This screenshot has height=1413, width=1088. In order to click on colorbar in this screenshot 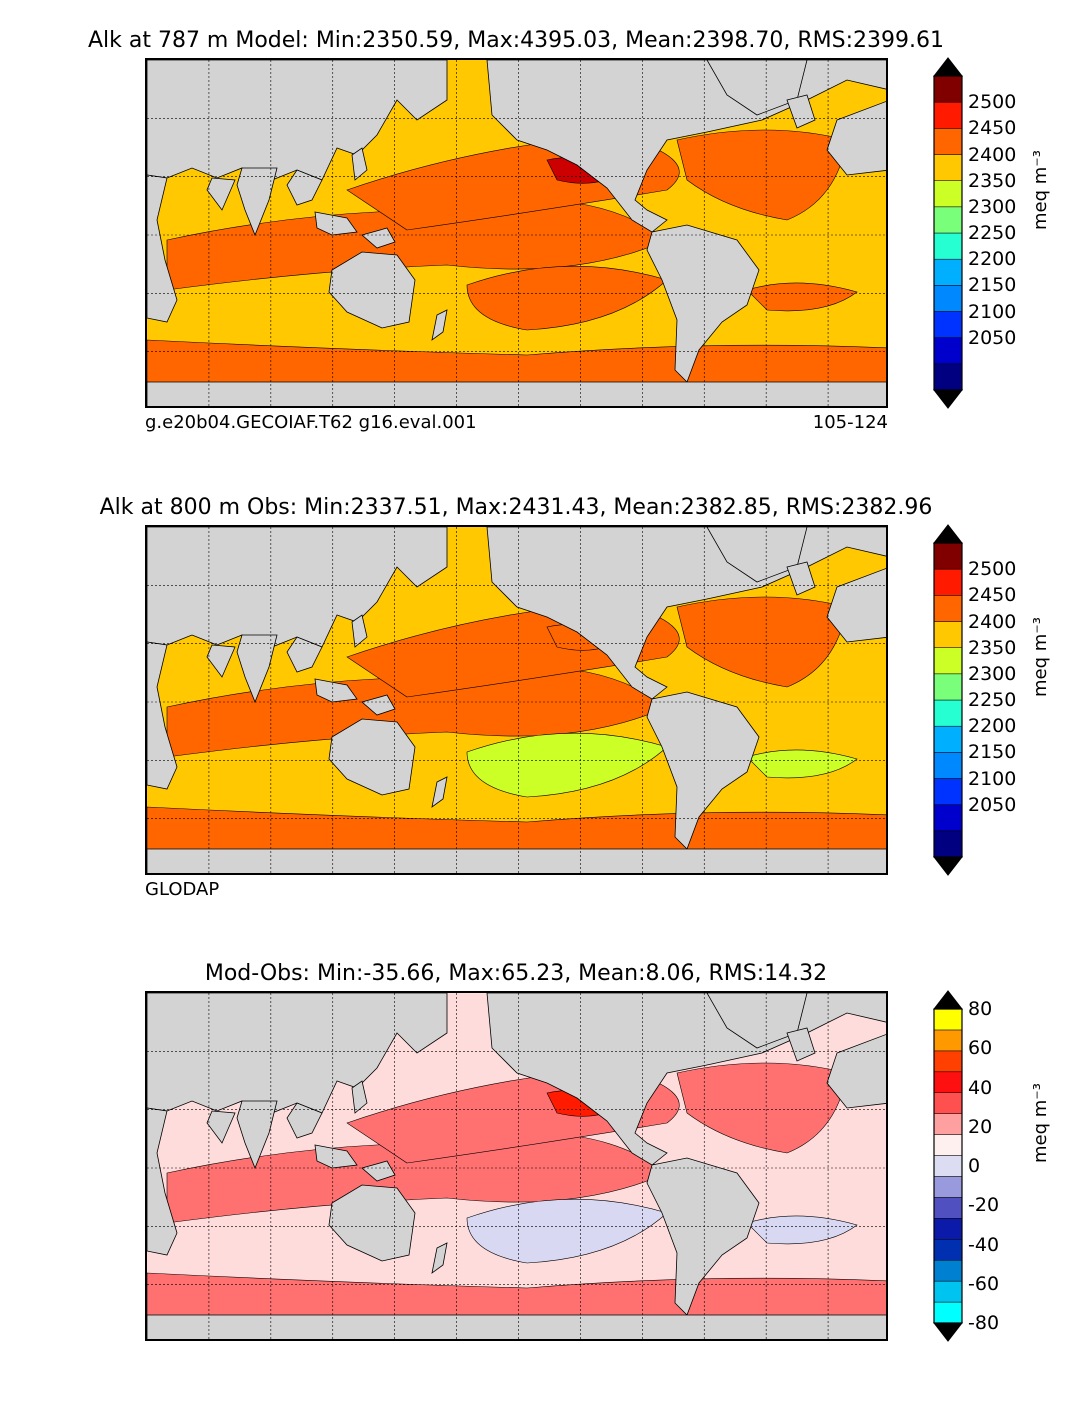, I will do `click(948, 233)`.